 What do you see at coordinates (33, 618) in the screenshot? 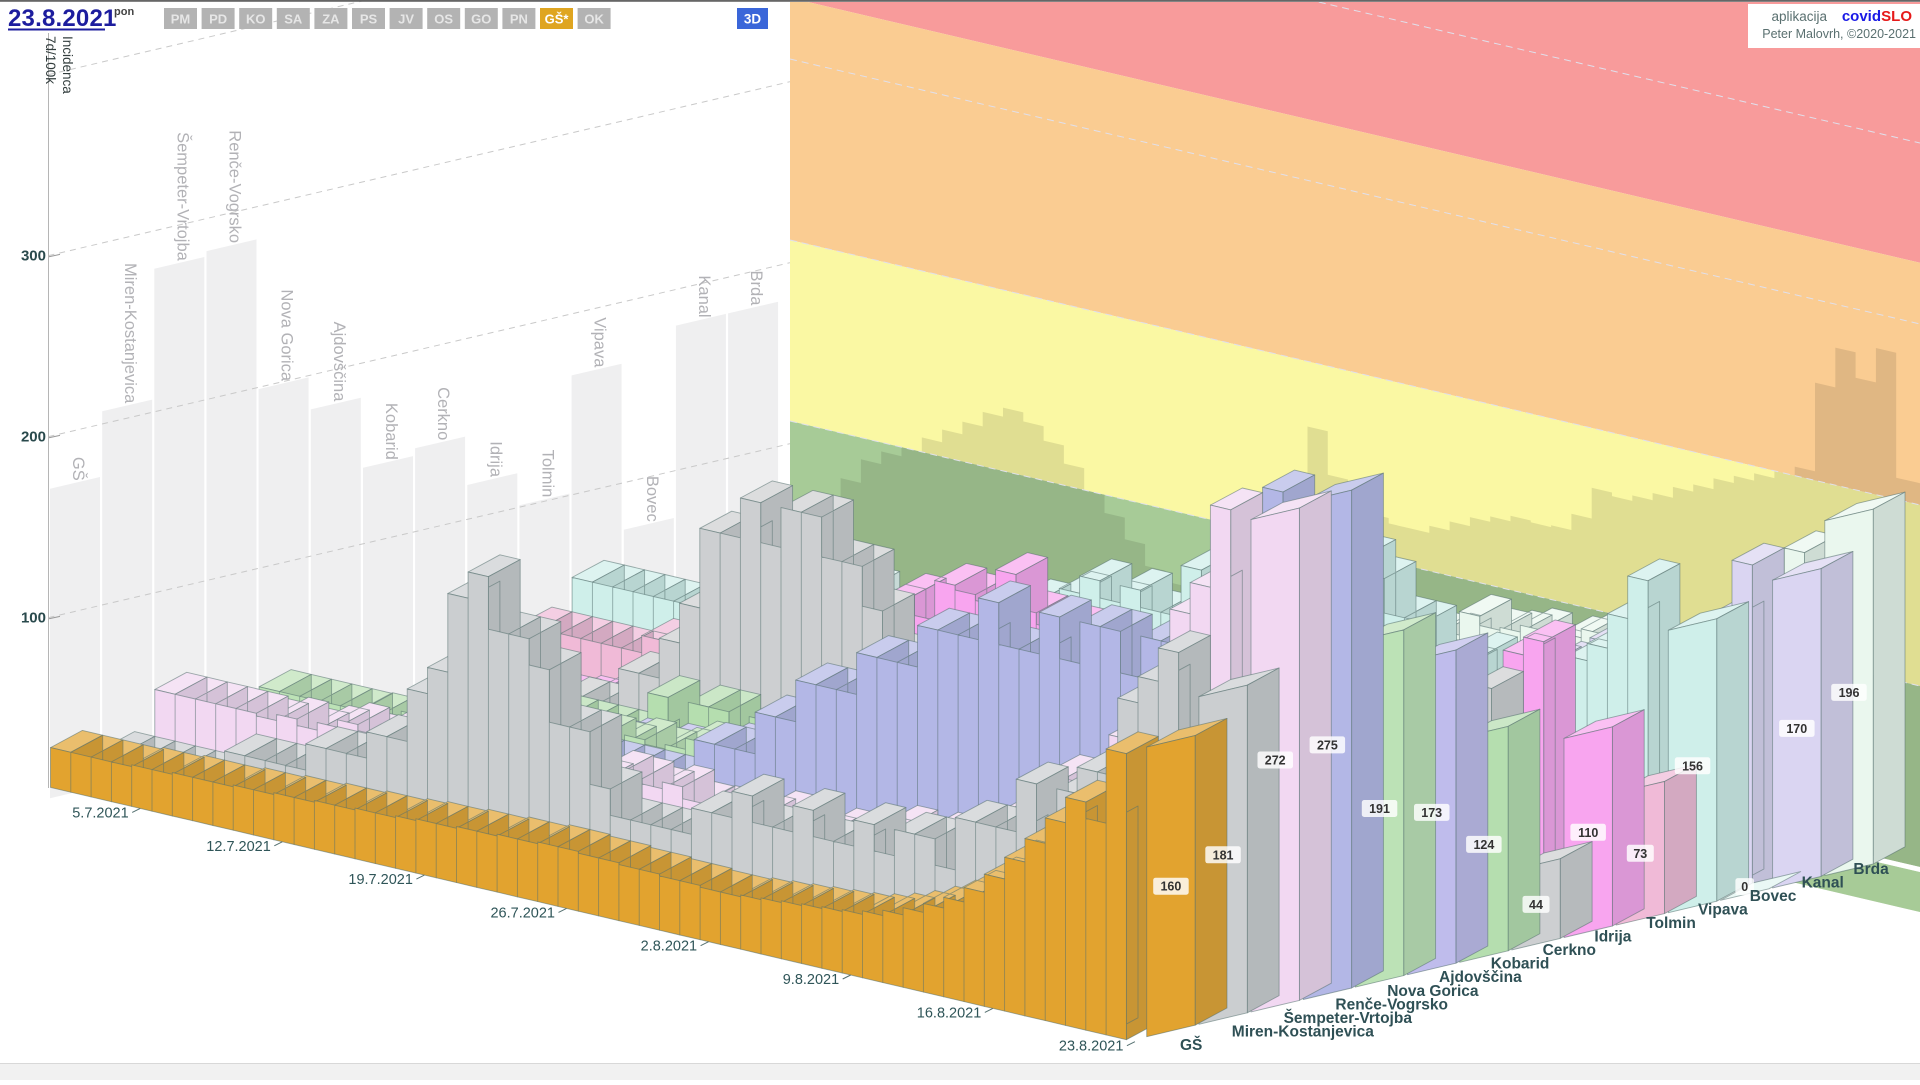
I see `svg-text: 100` at bounding box center [33, 618].